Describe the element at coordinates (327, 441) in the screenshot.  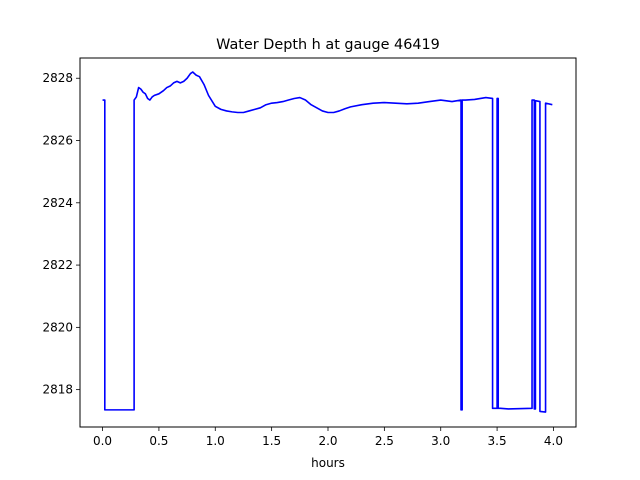
I see `x-tick-label: 2.0` at that location.